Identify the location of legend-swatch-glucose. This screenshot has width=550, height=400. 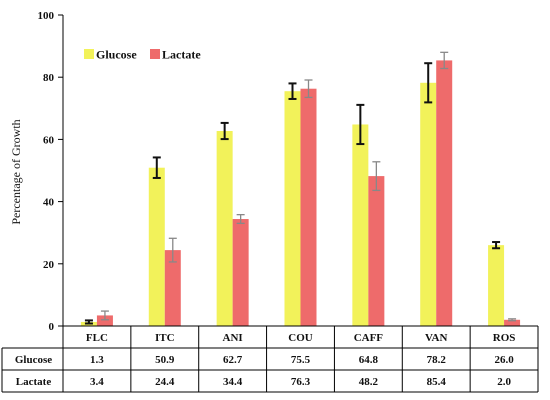
(89, 54).